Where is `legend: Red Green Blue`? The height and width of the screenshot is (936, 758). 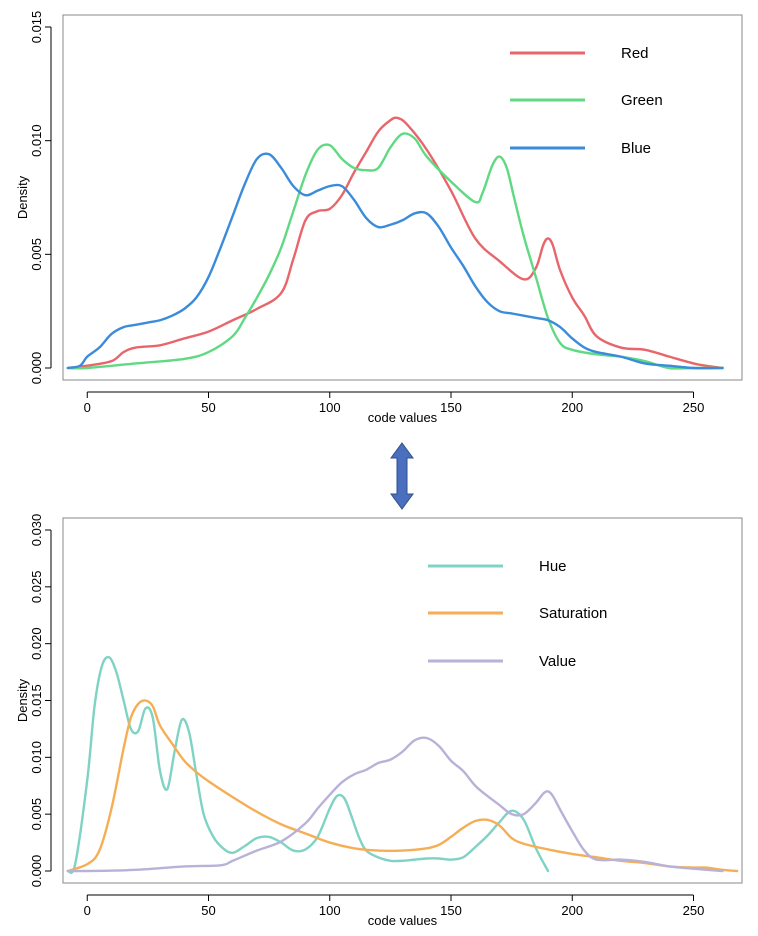 legend: Red Green Blue is located at coordinates (586, 101).